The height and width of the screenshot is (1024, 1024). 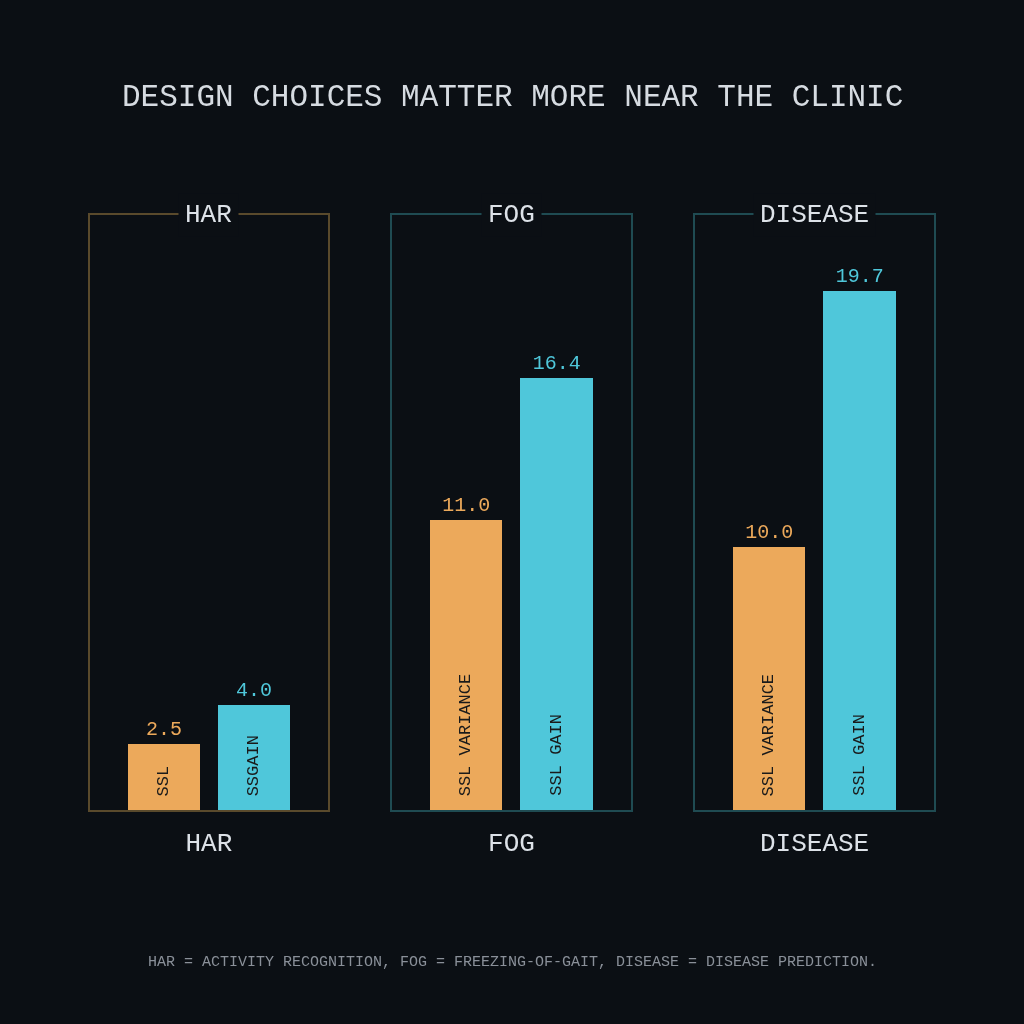 What do you see at coordinates (209, 843) in the screenshot?
I see `x-axis-title: HAR` at bounding box center [209, 843].